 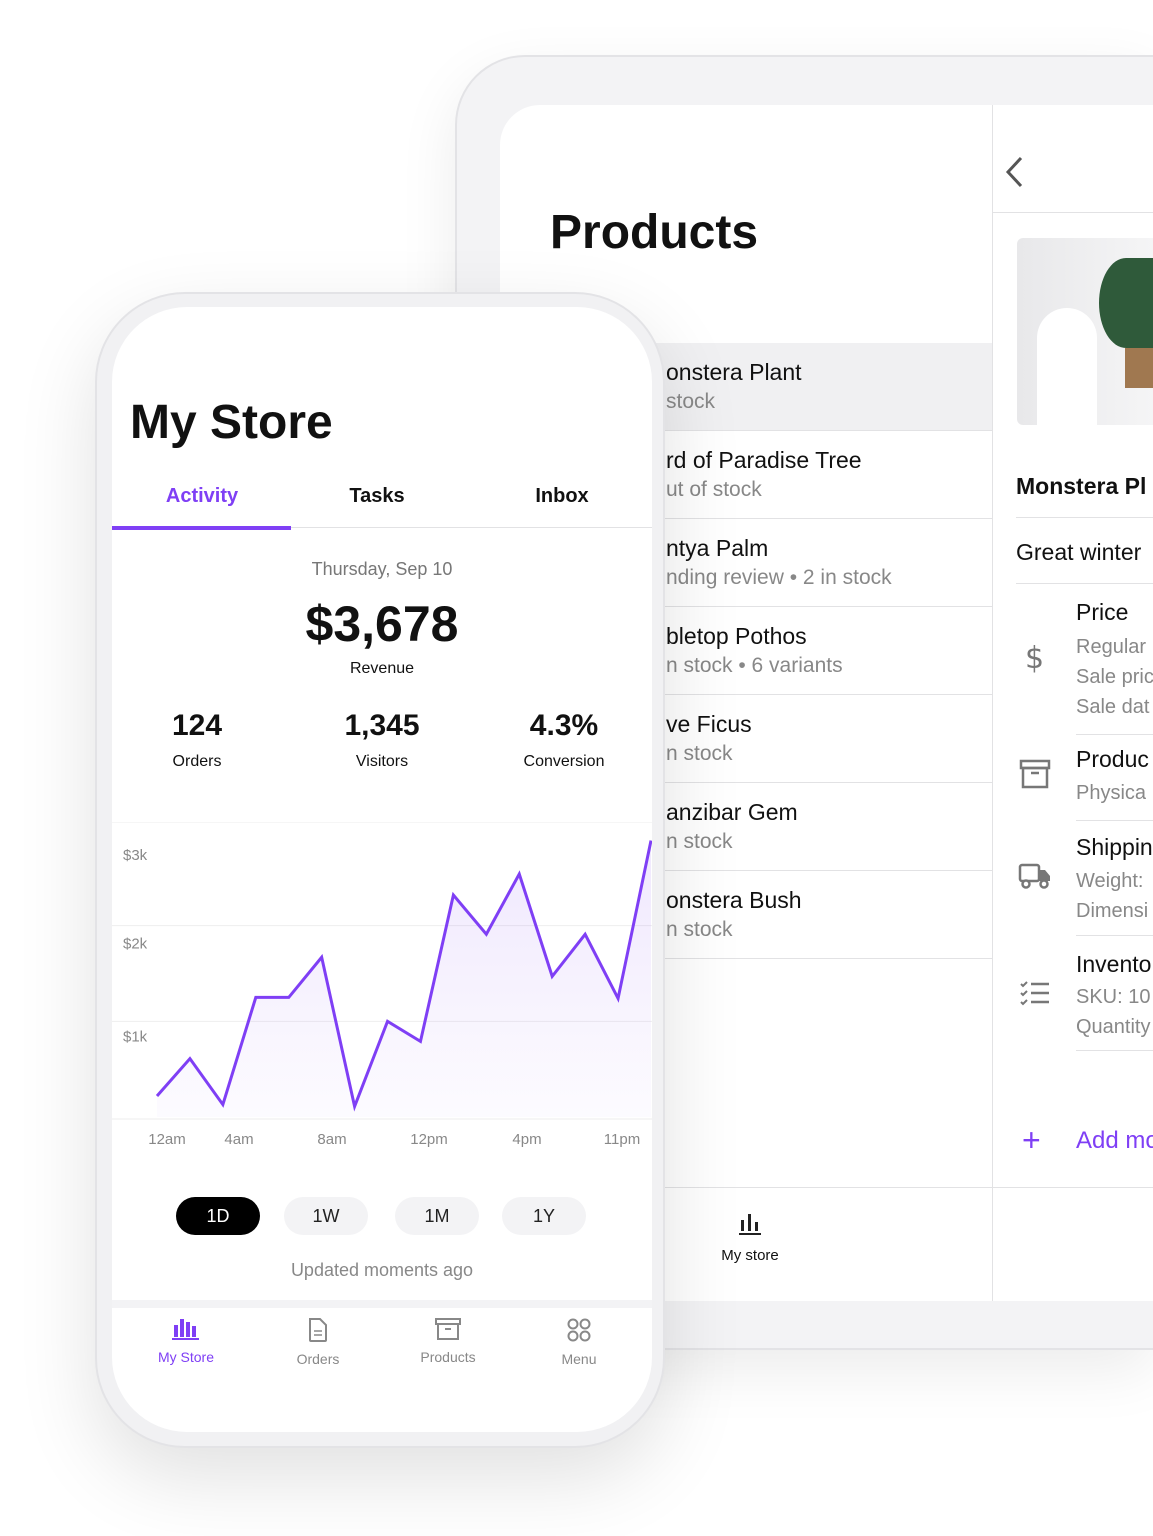 What do you see at coordinates (579, 1359) in the screenshot?
I see `nav-label: Menu` at bounding box center [579, 1359].